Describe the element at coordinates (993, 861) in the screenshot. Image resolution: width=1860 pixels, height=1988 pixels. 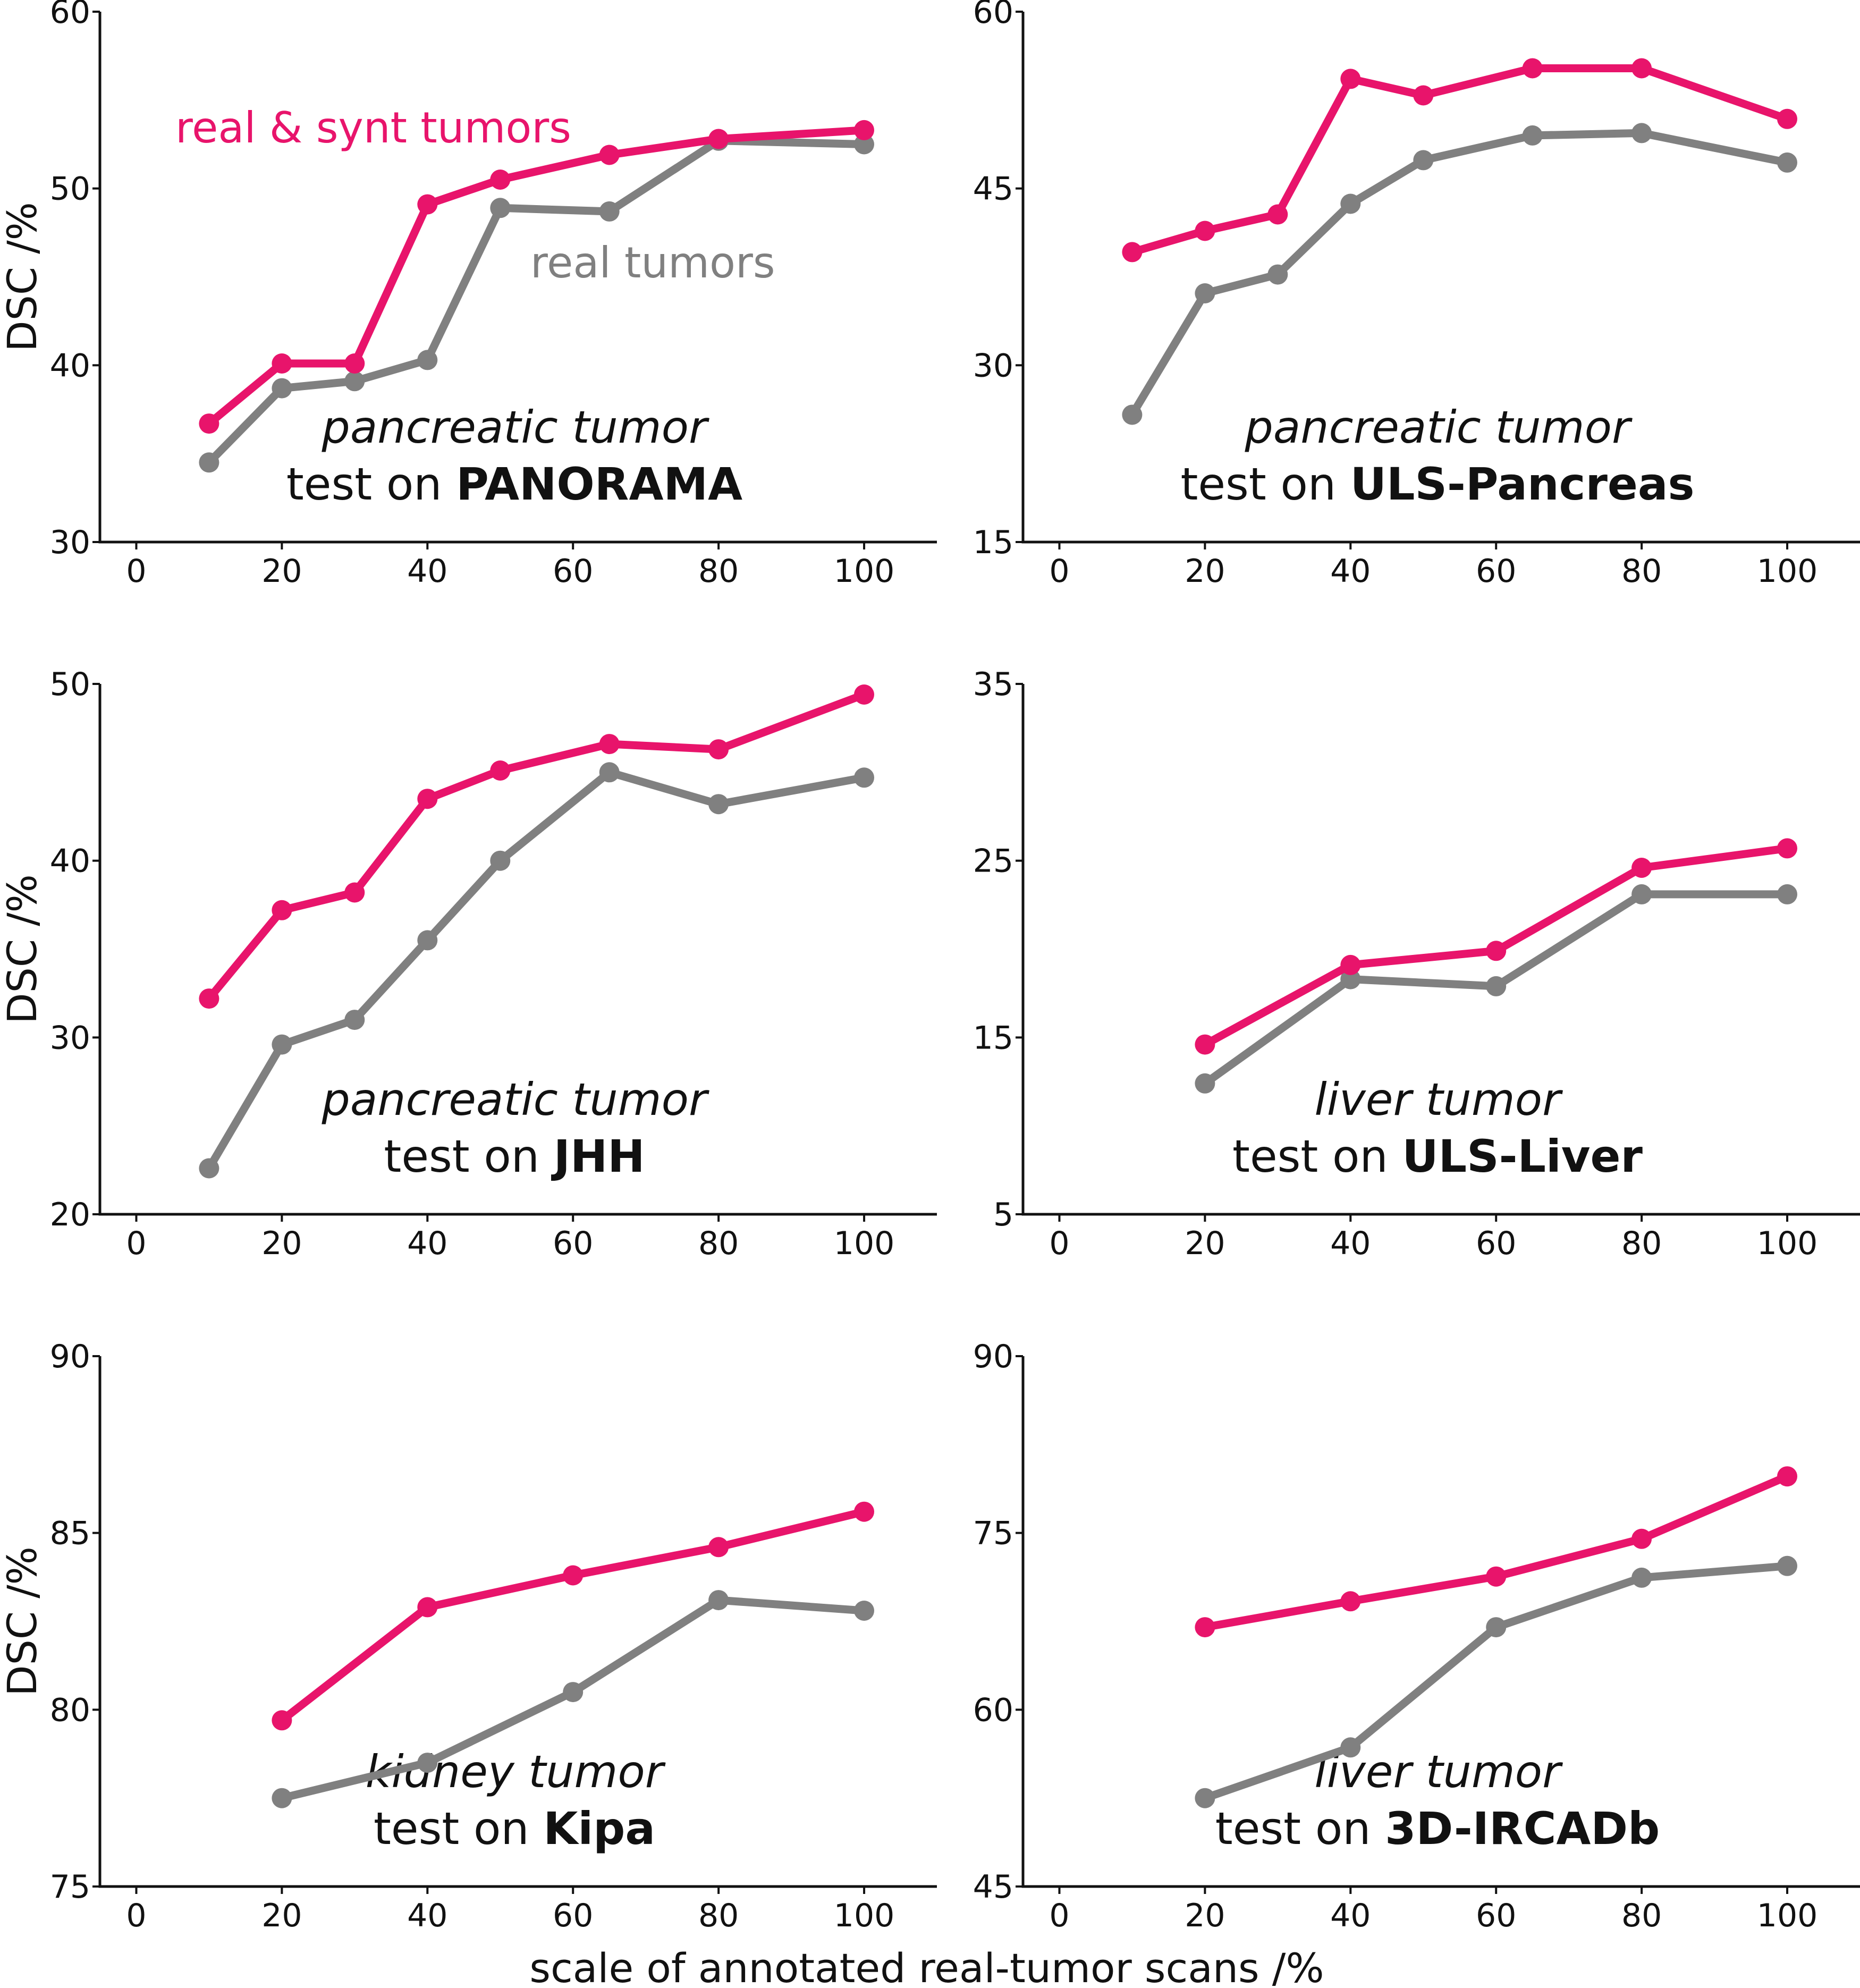
I see `y-tick-label: 25` at that location.